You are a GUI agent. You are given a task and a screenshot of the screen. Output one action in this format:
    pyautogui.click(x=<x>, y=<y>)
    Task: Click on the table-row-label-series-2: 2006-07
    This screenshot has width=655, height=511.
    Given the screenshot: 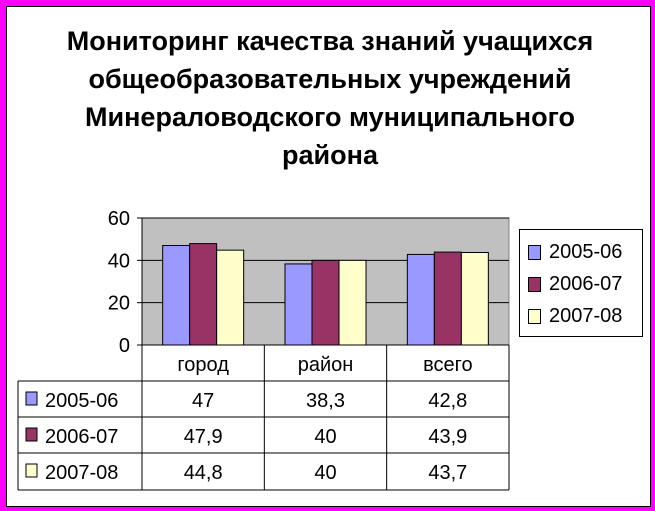 What is the action you would take?
    pyautogui.click(x=81, y=437)
    